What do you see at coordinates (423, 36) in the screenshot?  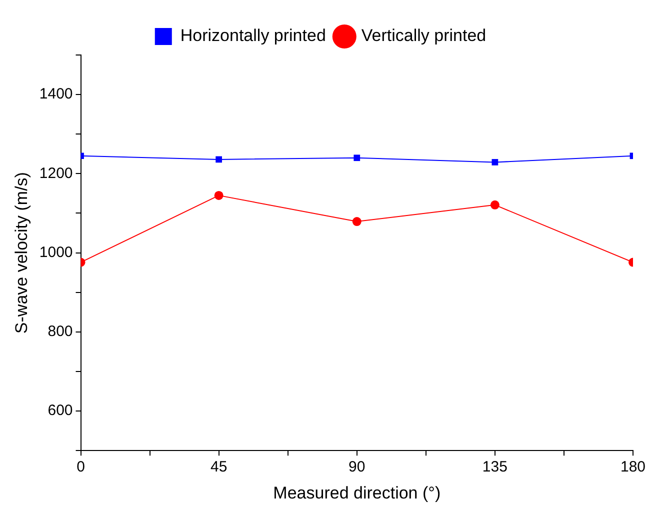 I see `legend-label: Vertically printed` at bounding box center [423, 36].